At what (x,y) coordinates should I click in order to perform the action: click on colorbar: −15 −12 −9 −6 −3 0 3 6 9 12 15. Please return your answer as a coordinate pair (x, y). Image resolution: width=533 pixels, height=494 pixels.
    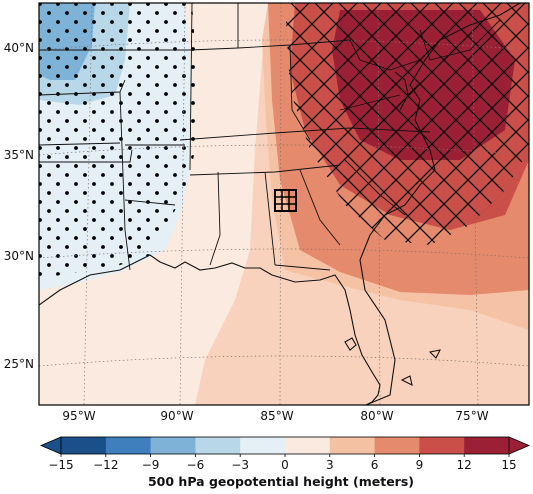
    Looking at the image, I should click on (285, 454).